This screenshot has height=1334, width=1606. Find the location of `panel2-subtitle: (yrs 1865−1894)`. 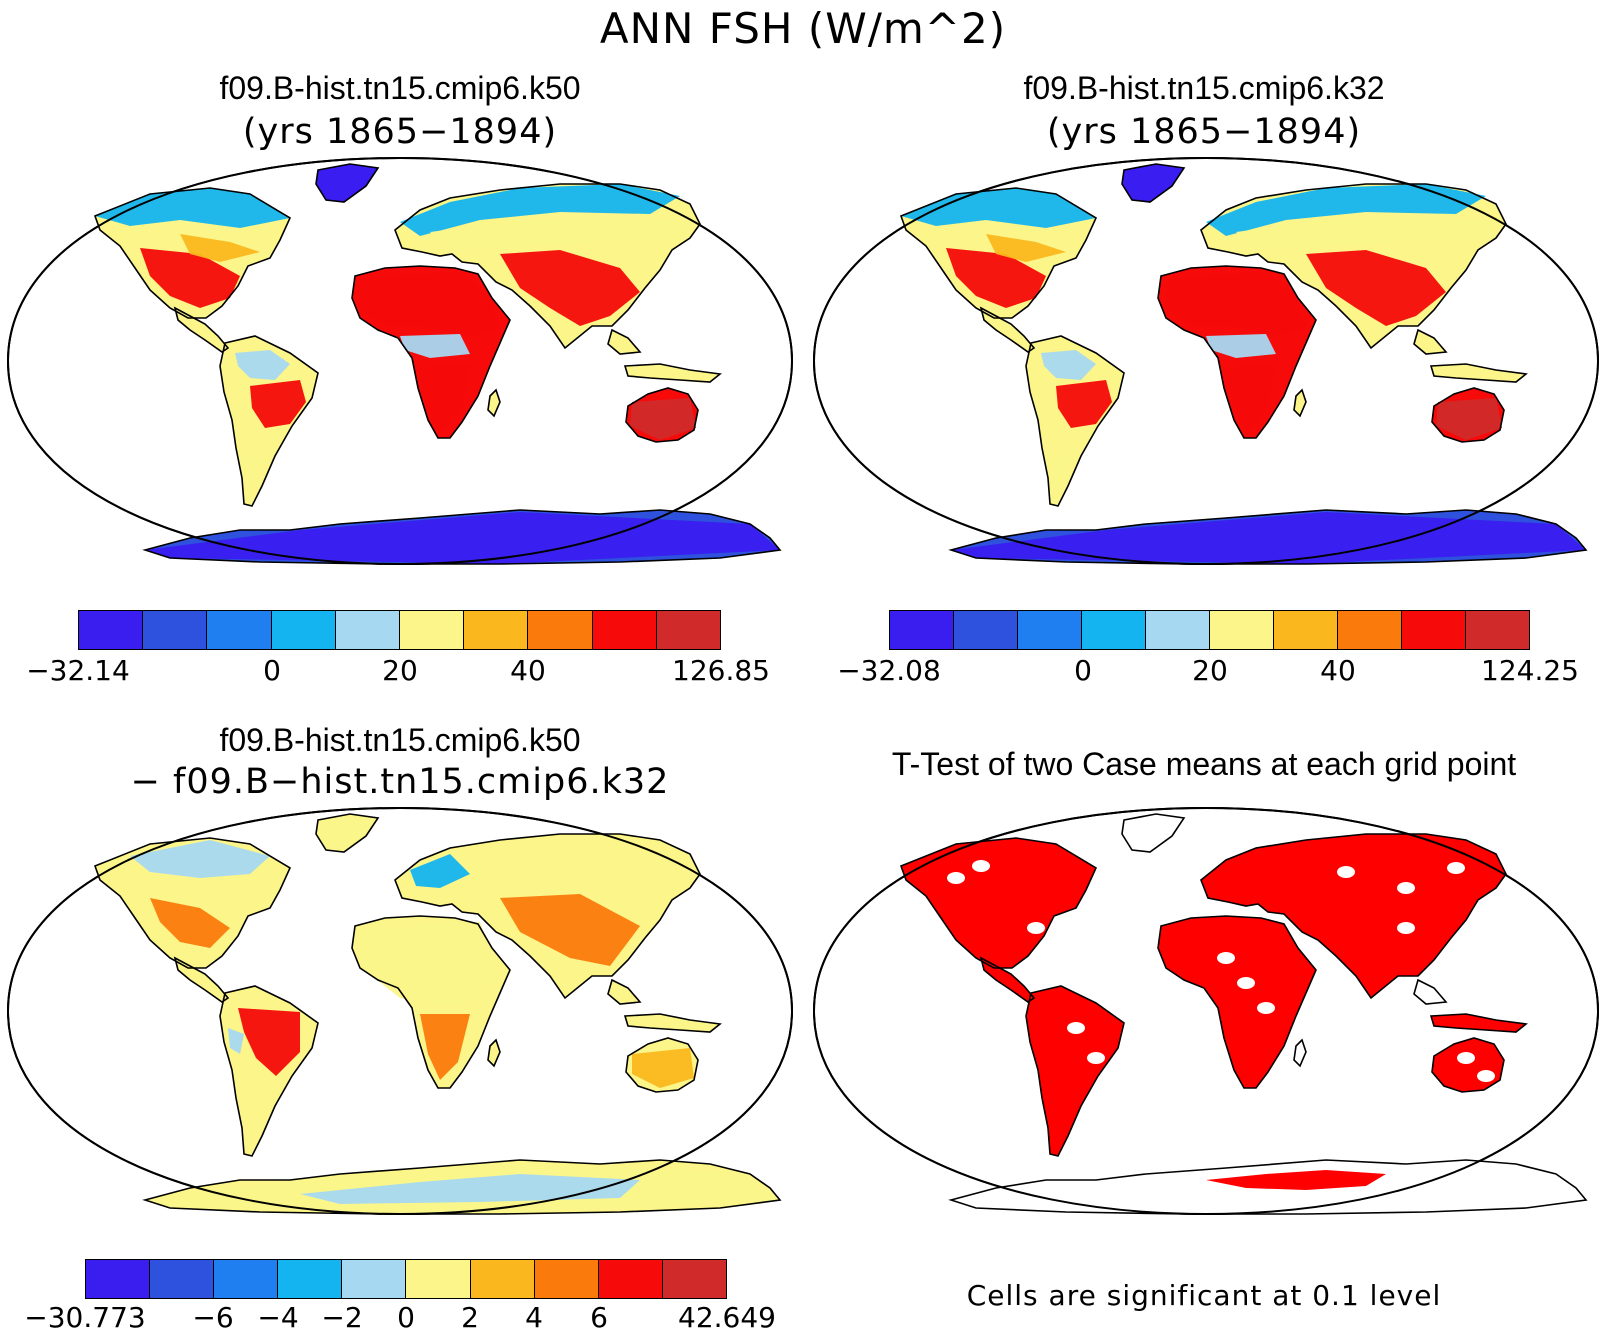

panel2-subtitle: (yrs 1865−1894) is located at coordinates (1204, 132).